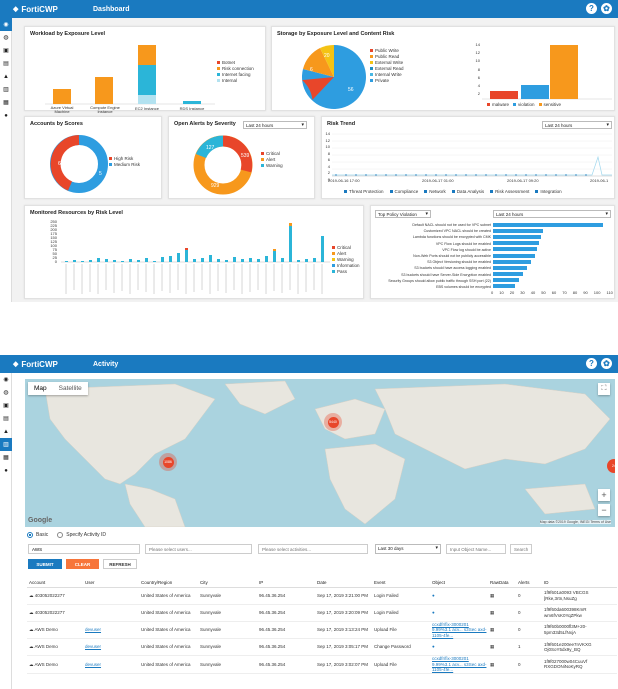  I want to click on radio-unchecked-icon, so click(60, 535).